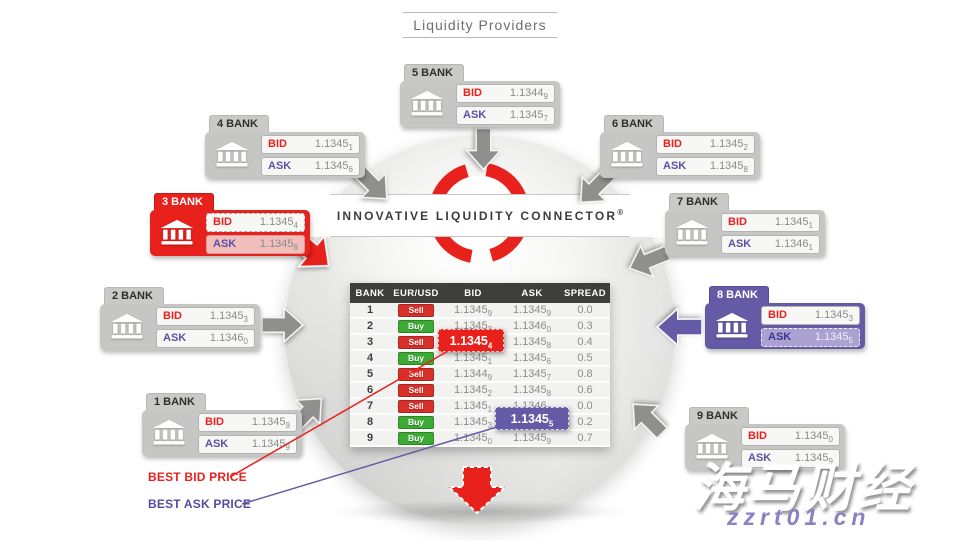 This screenshot has width=960, height=540. I want to click on bank-card-1: 1 BANK BID 1.13459 ASK 1.13459, so click(222, 424).